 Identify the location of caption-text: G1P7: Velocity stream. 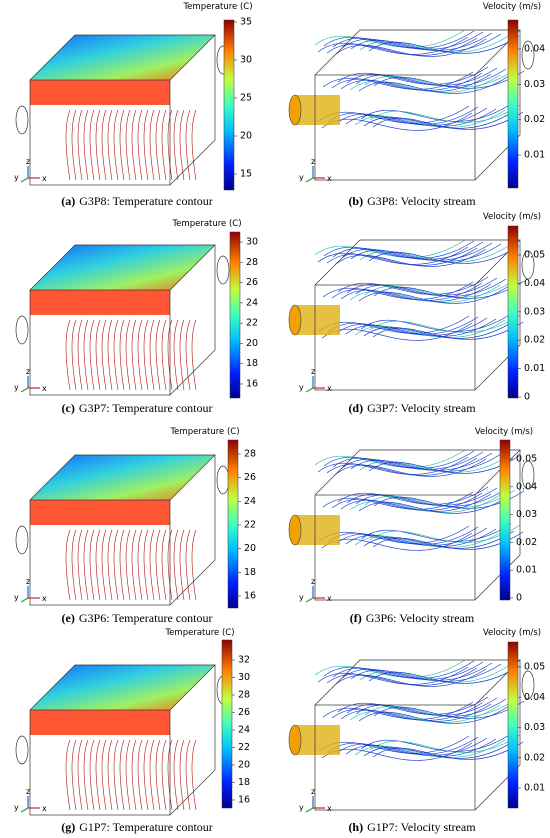
(421, 827).